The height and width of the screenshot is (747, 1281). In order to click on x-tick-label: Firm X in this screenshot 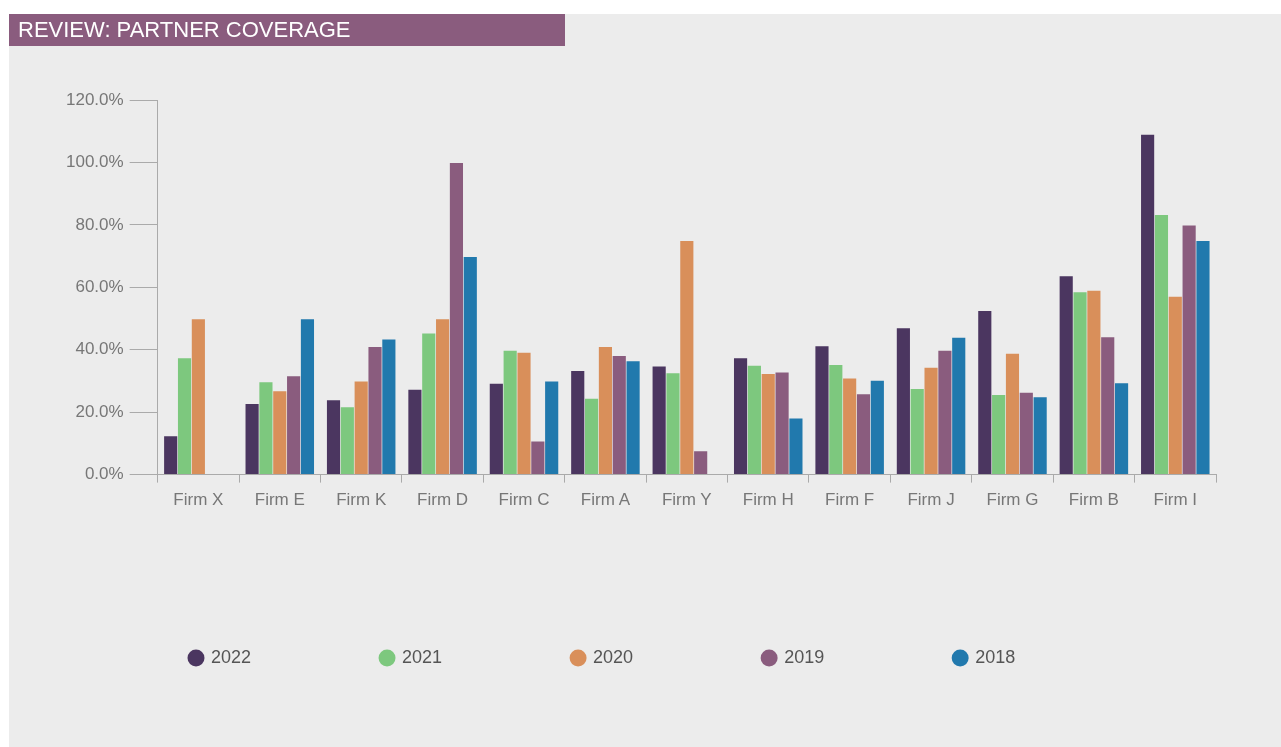, I will do `click(198, 500)`.